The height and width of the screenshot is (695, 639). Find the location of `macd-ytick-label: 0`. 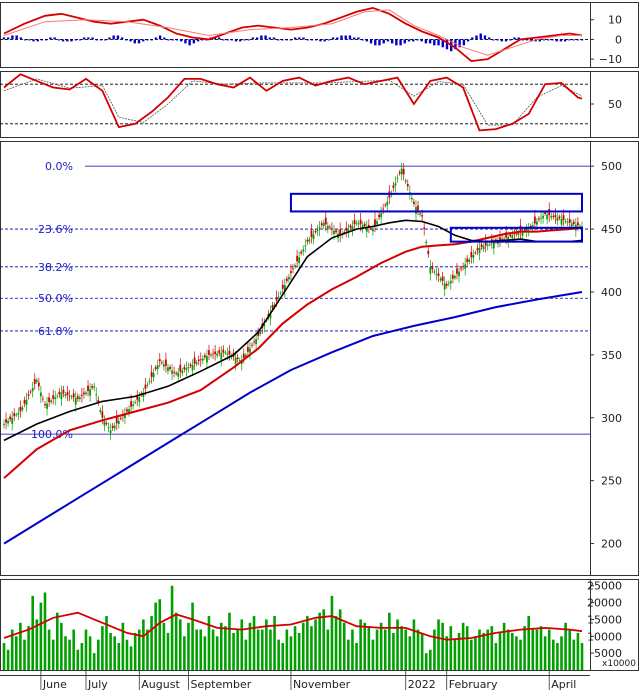

macd-ytick-label: 0 is located at coordinates (618, 39).